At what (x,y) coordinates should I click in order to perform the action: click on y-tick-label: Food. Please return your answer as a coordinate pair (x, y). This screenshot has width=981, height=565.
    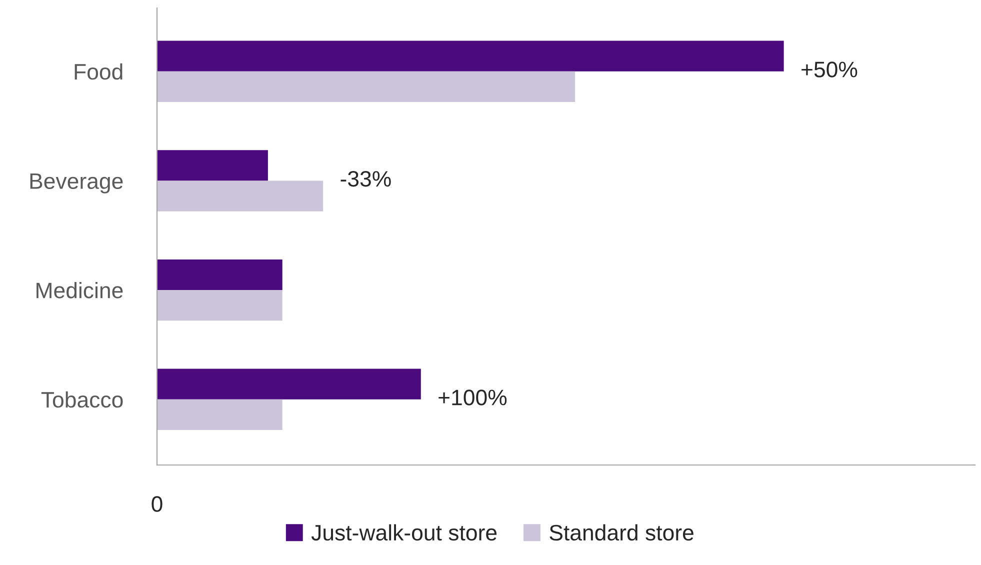
    Looking at the image, I should click on (98, 71).